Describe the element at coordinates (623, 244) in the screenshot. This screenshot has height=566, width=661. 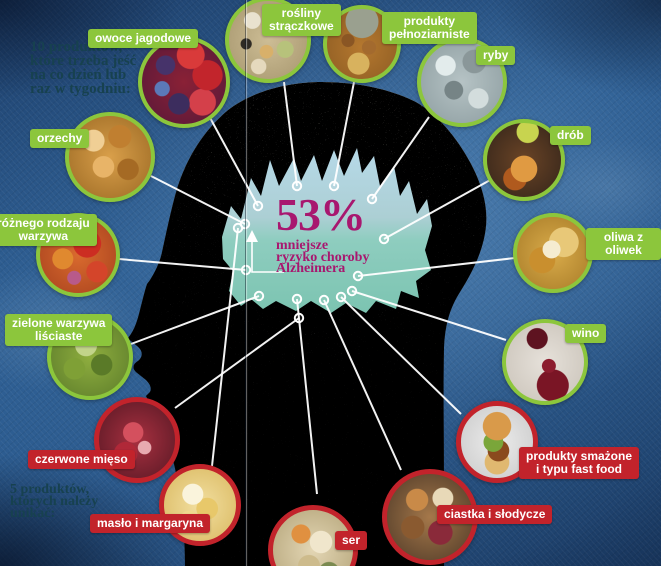
I see `oliwa-z-oliwek-label: oliwa z oliwek` at that location.